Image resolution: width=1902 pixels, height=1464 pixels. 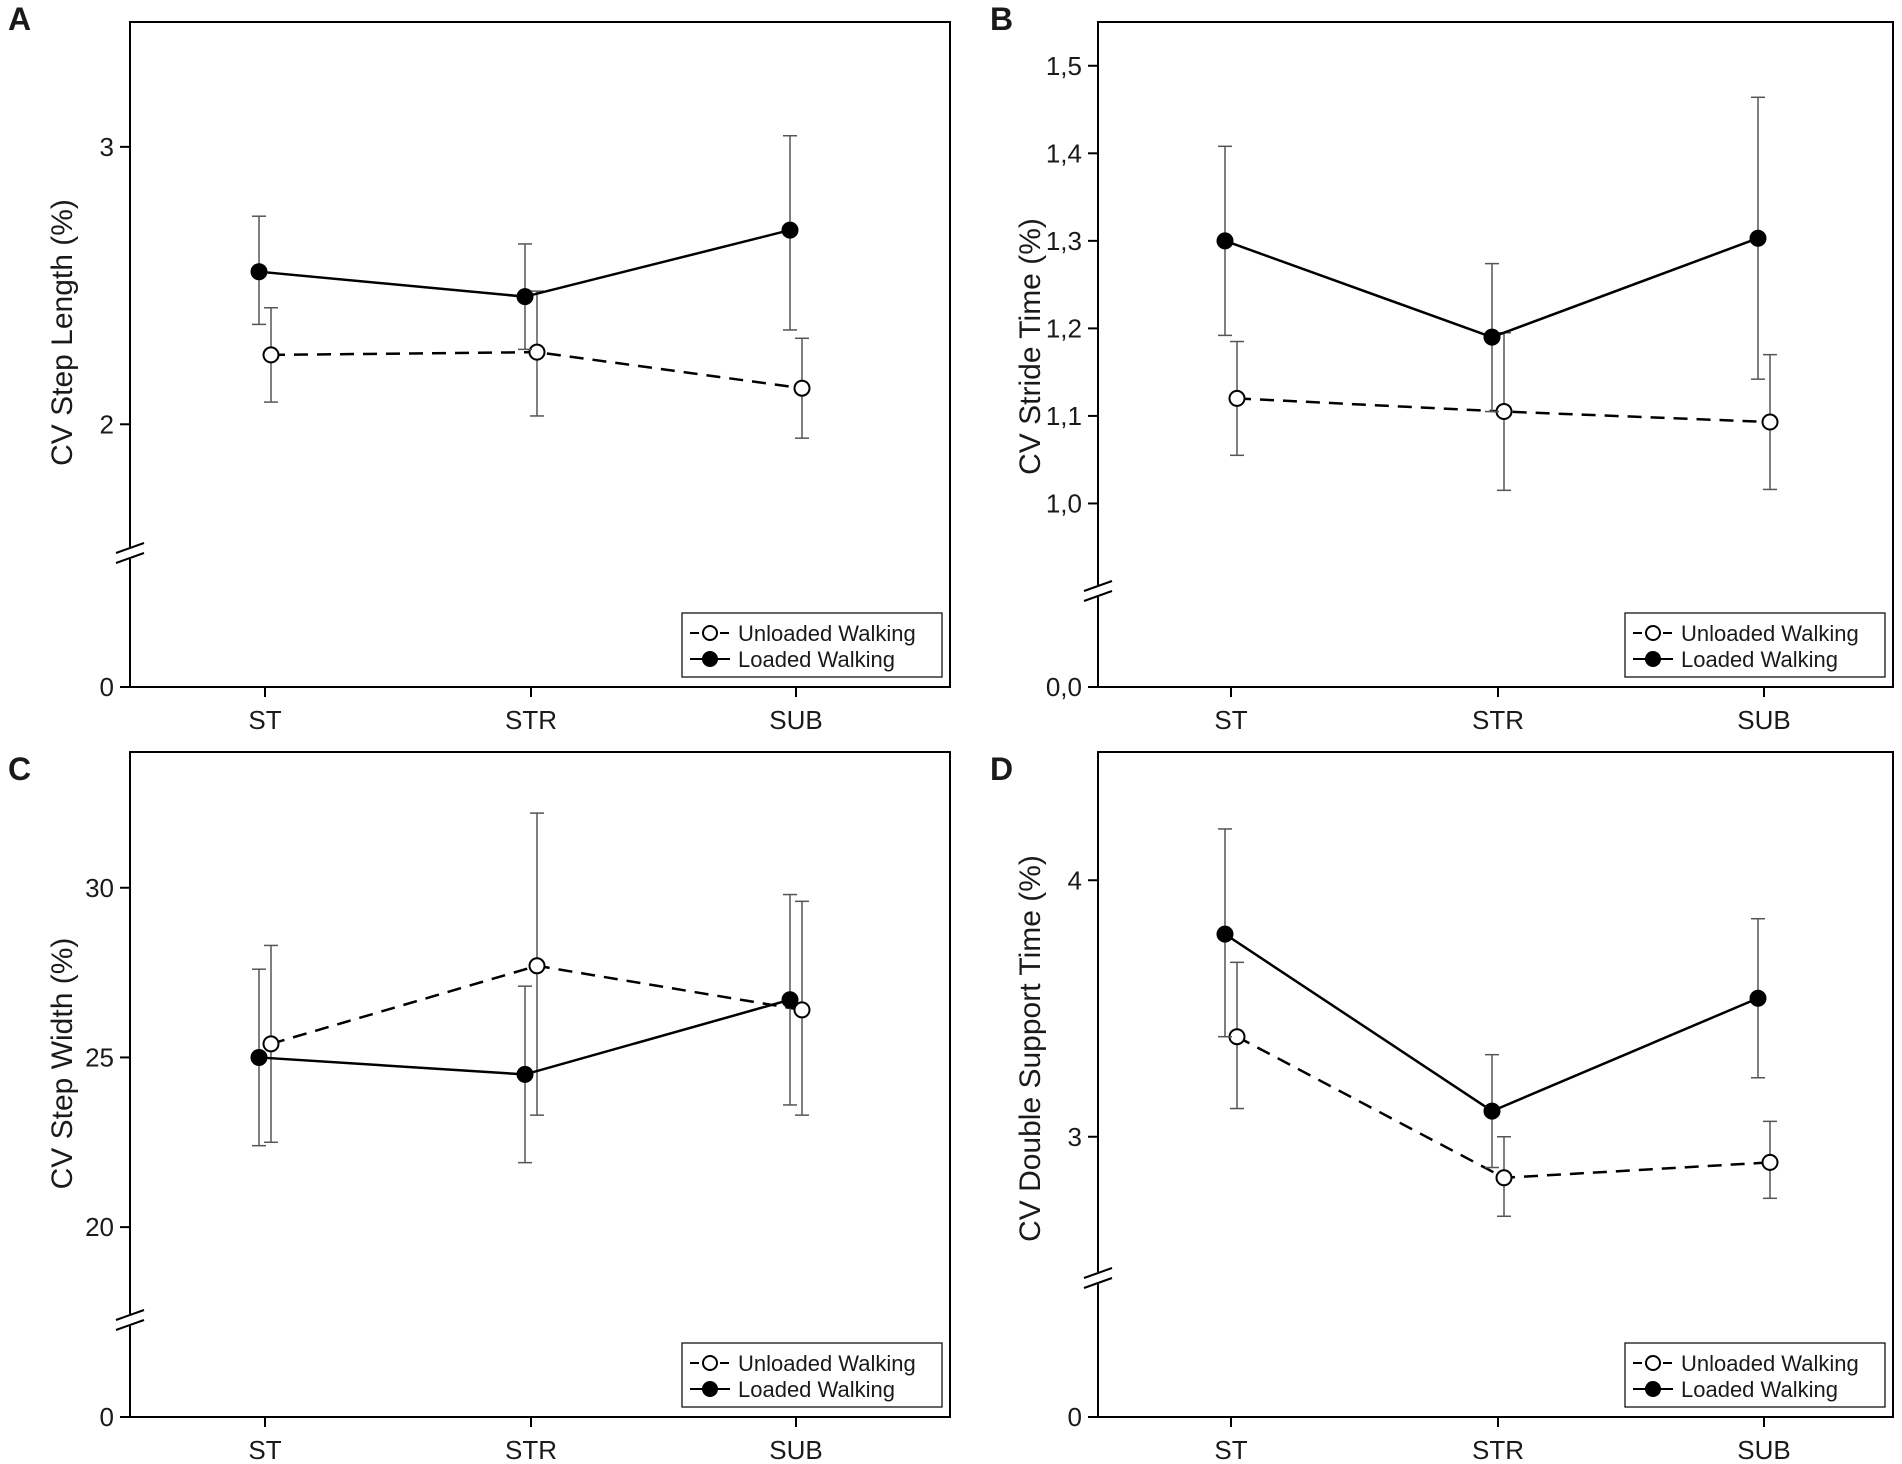 I want to click on panel-letter: B, so click(x=1001, y=19).